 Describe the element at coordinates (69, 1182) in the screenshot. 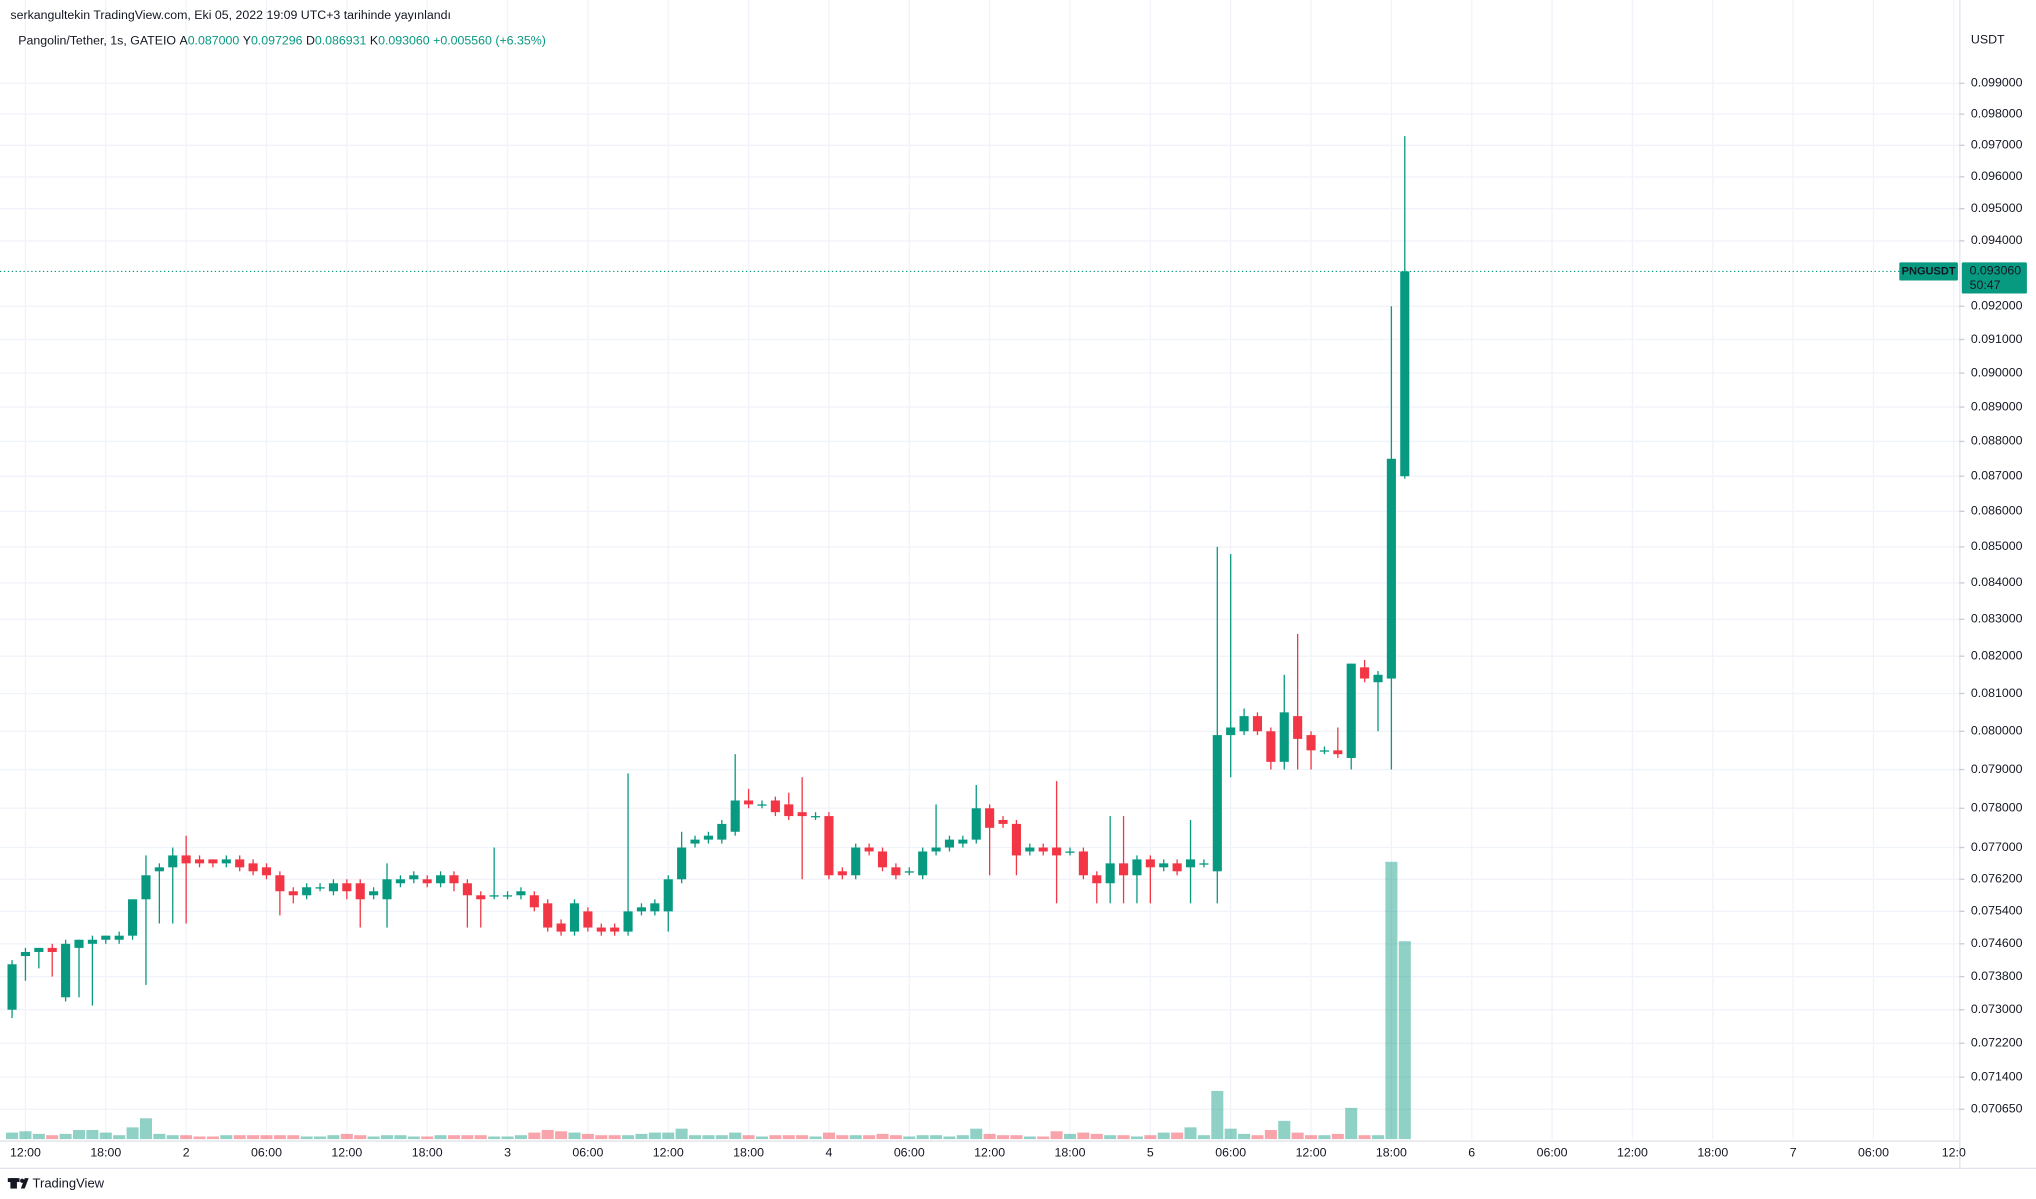

I see `brand: TradingView` at that location.